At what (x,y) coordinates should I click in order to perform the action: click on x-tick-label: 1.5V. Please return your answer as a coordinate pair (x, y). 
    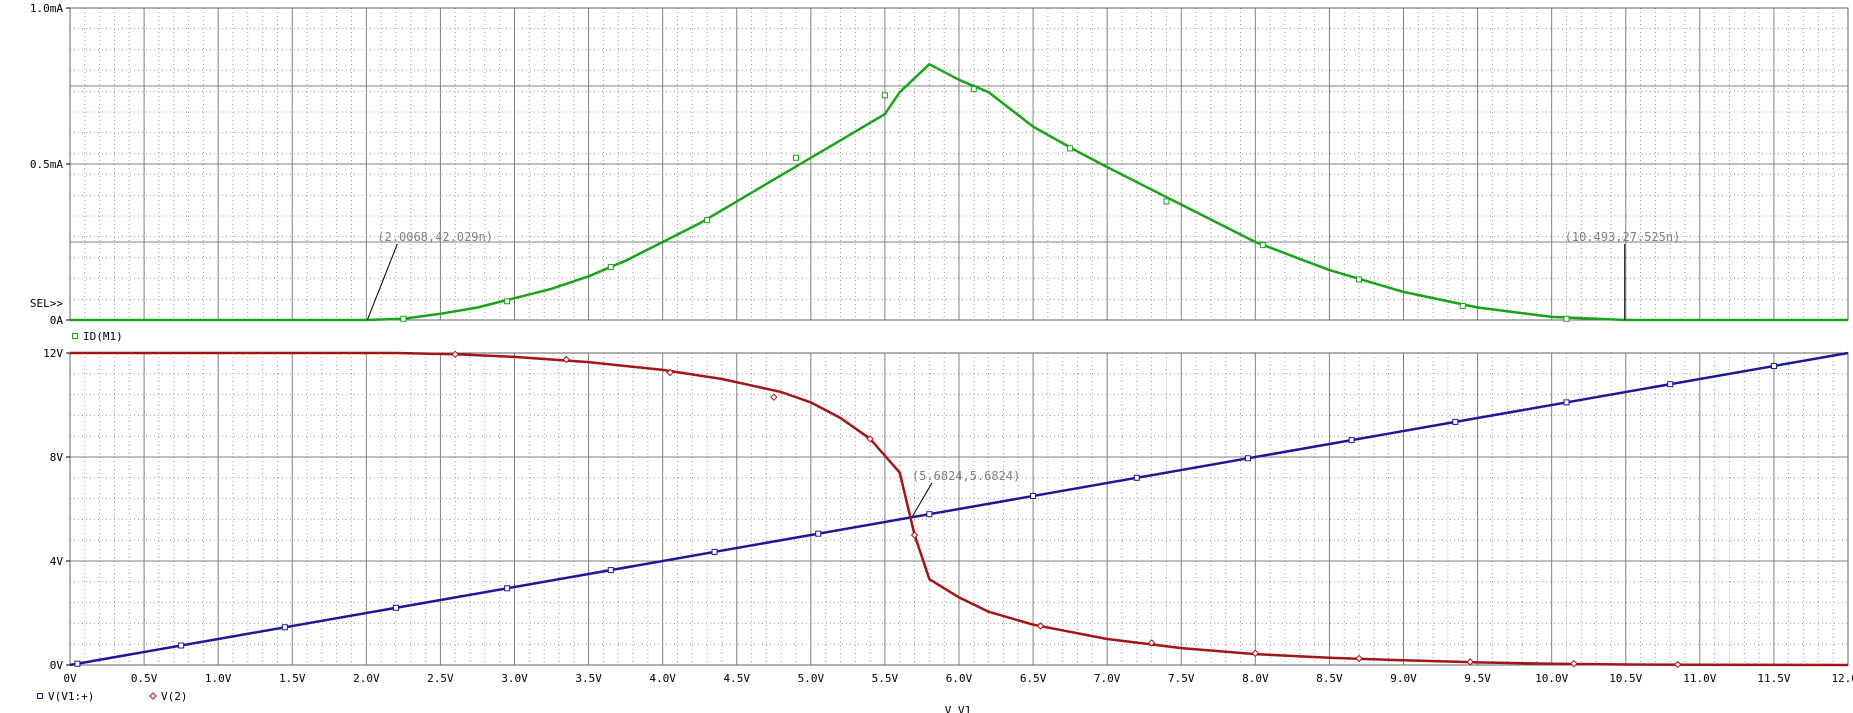
    Looking at the image, I should click on (292, 678).